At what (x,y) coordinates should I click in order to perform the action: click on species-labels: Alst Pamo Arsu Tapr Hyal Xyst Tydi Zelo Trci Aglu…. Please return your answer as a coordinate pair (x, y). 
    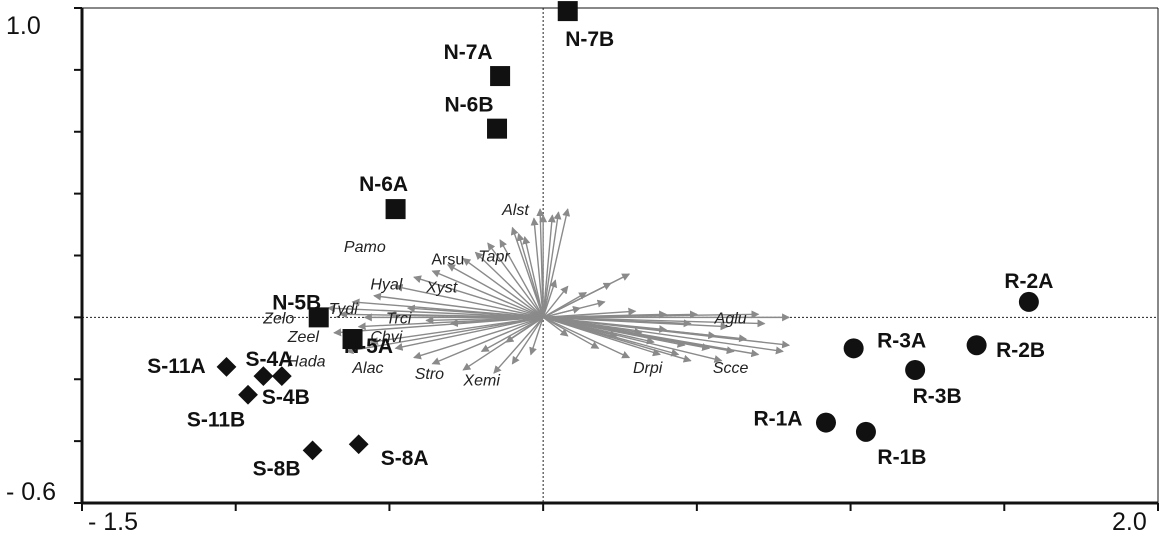
    Looking at the image, I should click on (505, 295).